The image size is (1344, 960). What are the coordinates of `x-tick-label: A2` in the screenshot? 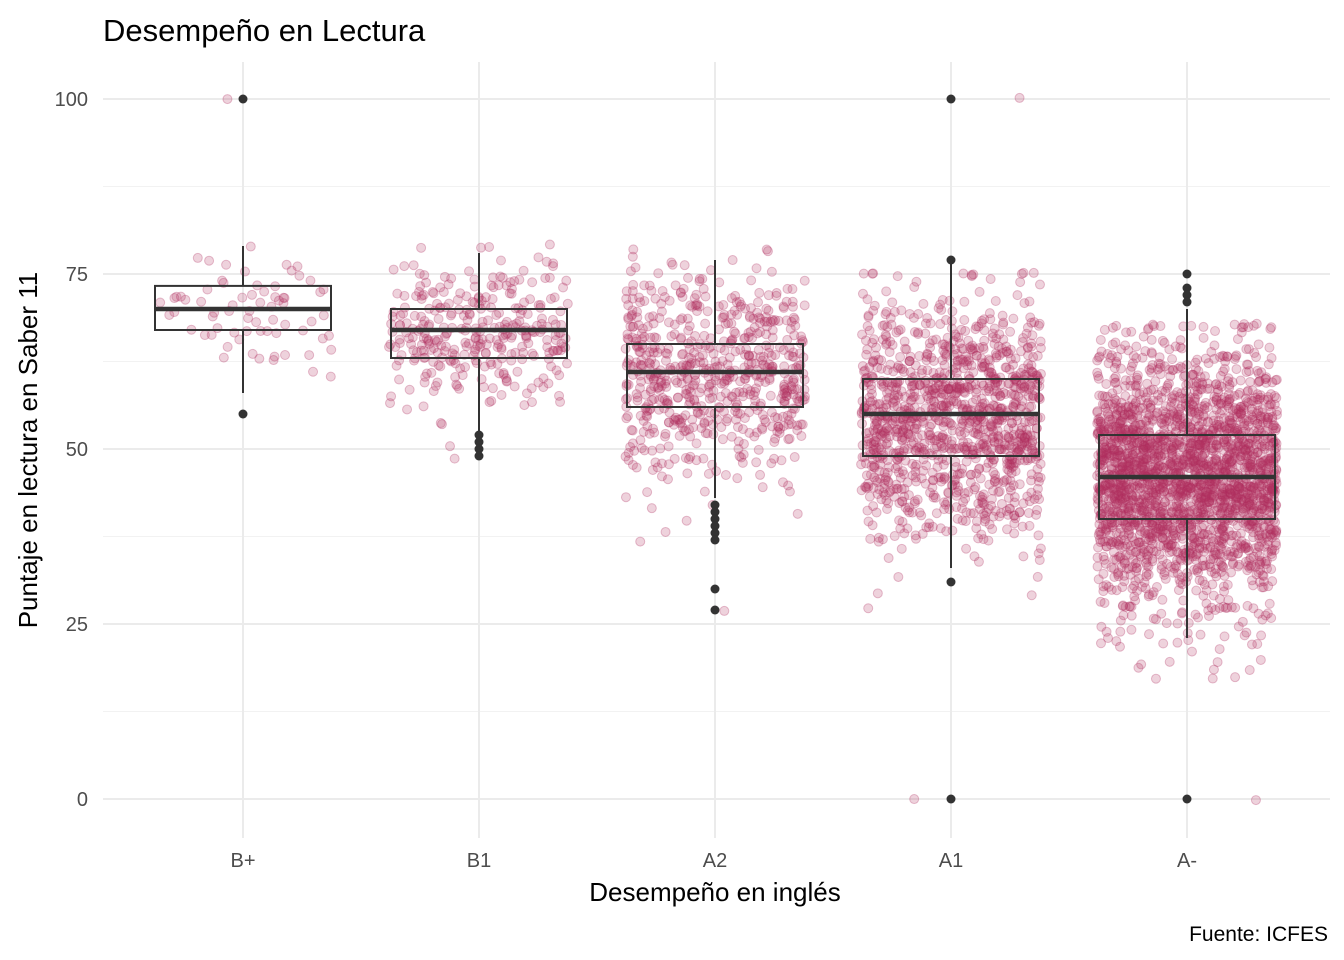 It's located at (715, 861).